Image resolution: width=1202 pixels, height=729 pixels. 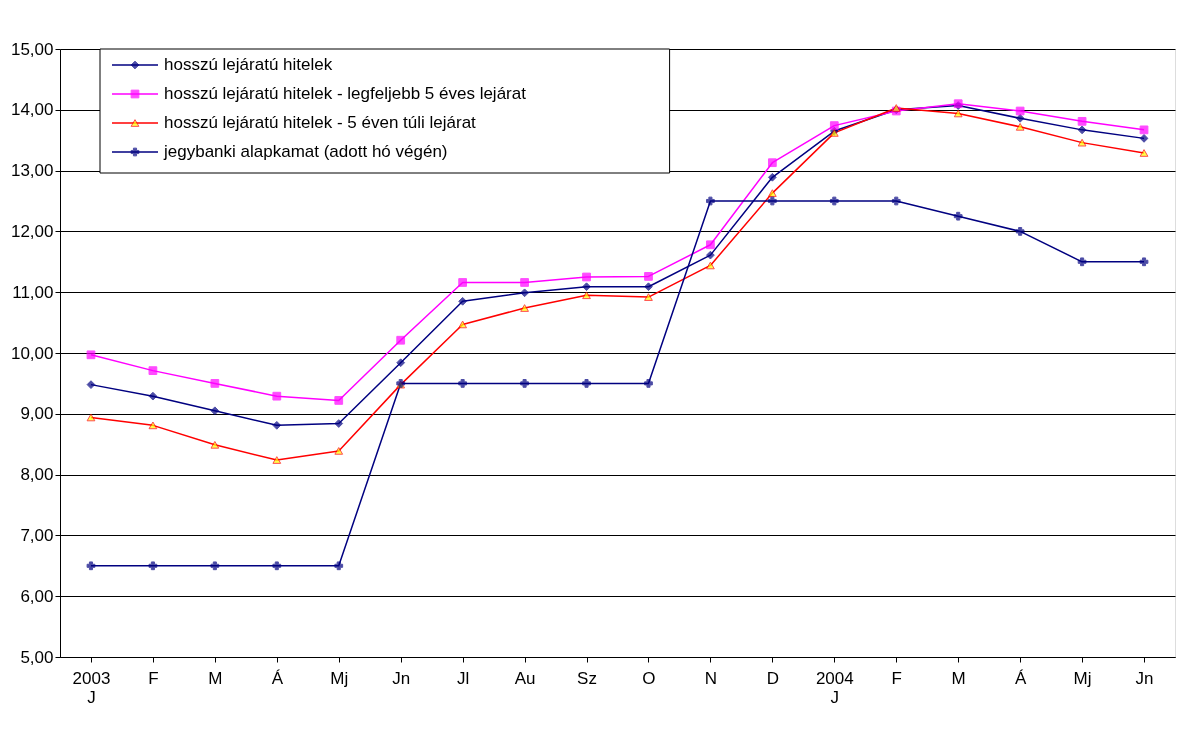 I want to click on y-tick-label: 13,00, so click(x=32, y=171).